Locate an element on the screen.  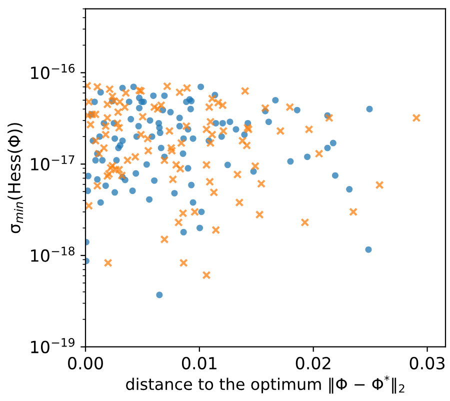
x-tick-label: 0.00 is located at coordinates (85, 363).